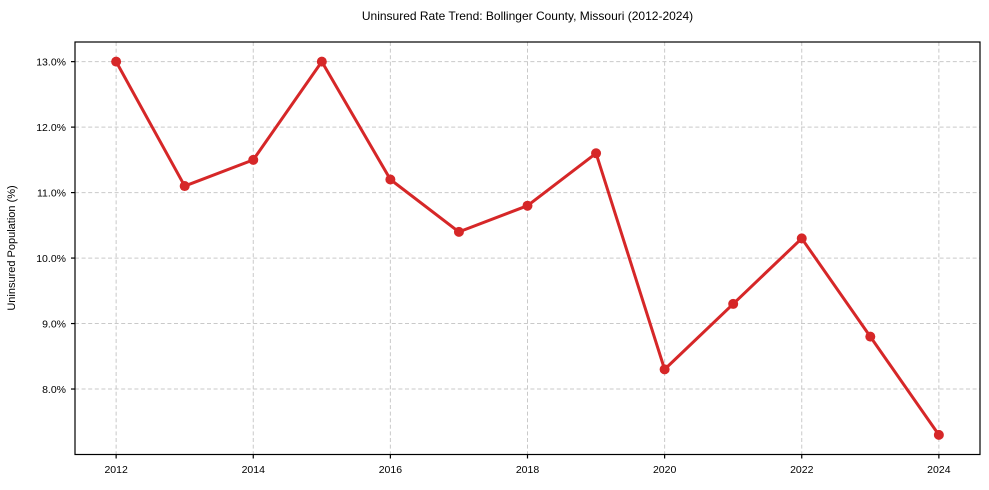 This screenshot has width=989, height=490. What do you see at coordinates (51, 259) in the screenshot?
I see `y-tick-label: 10.0%` at bounding box center [51, 259].